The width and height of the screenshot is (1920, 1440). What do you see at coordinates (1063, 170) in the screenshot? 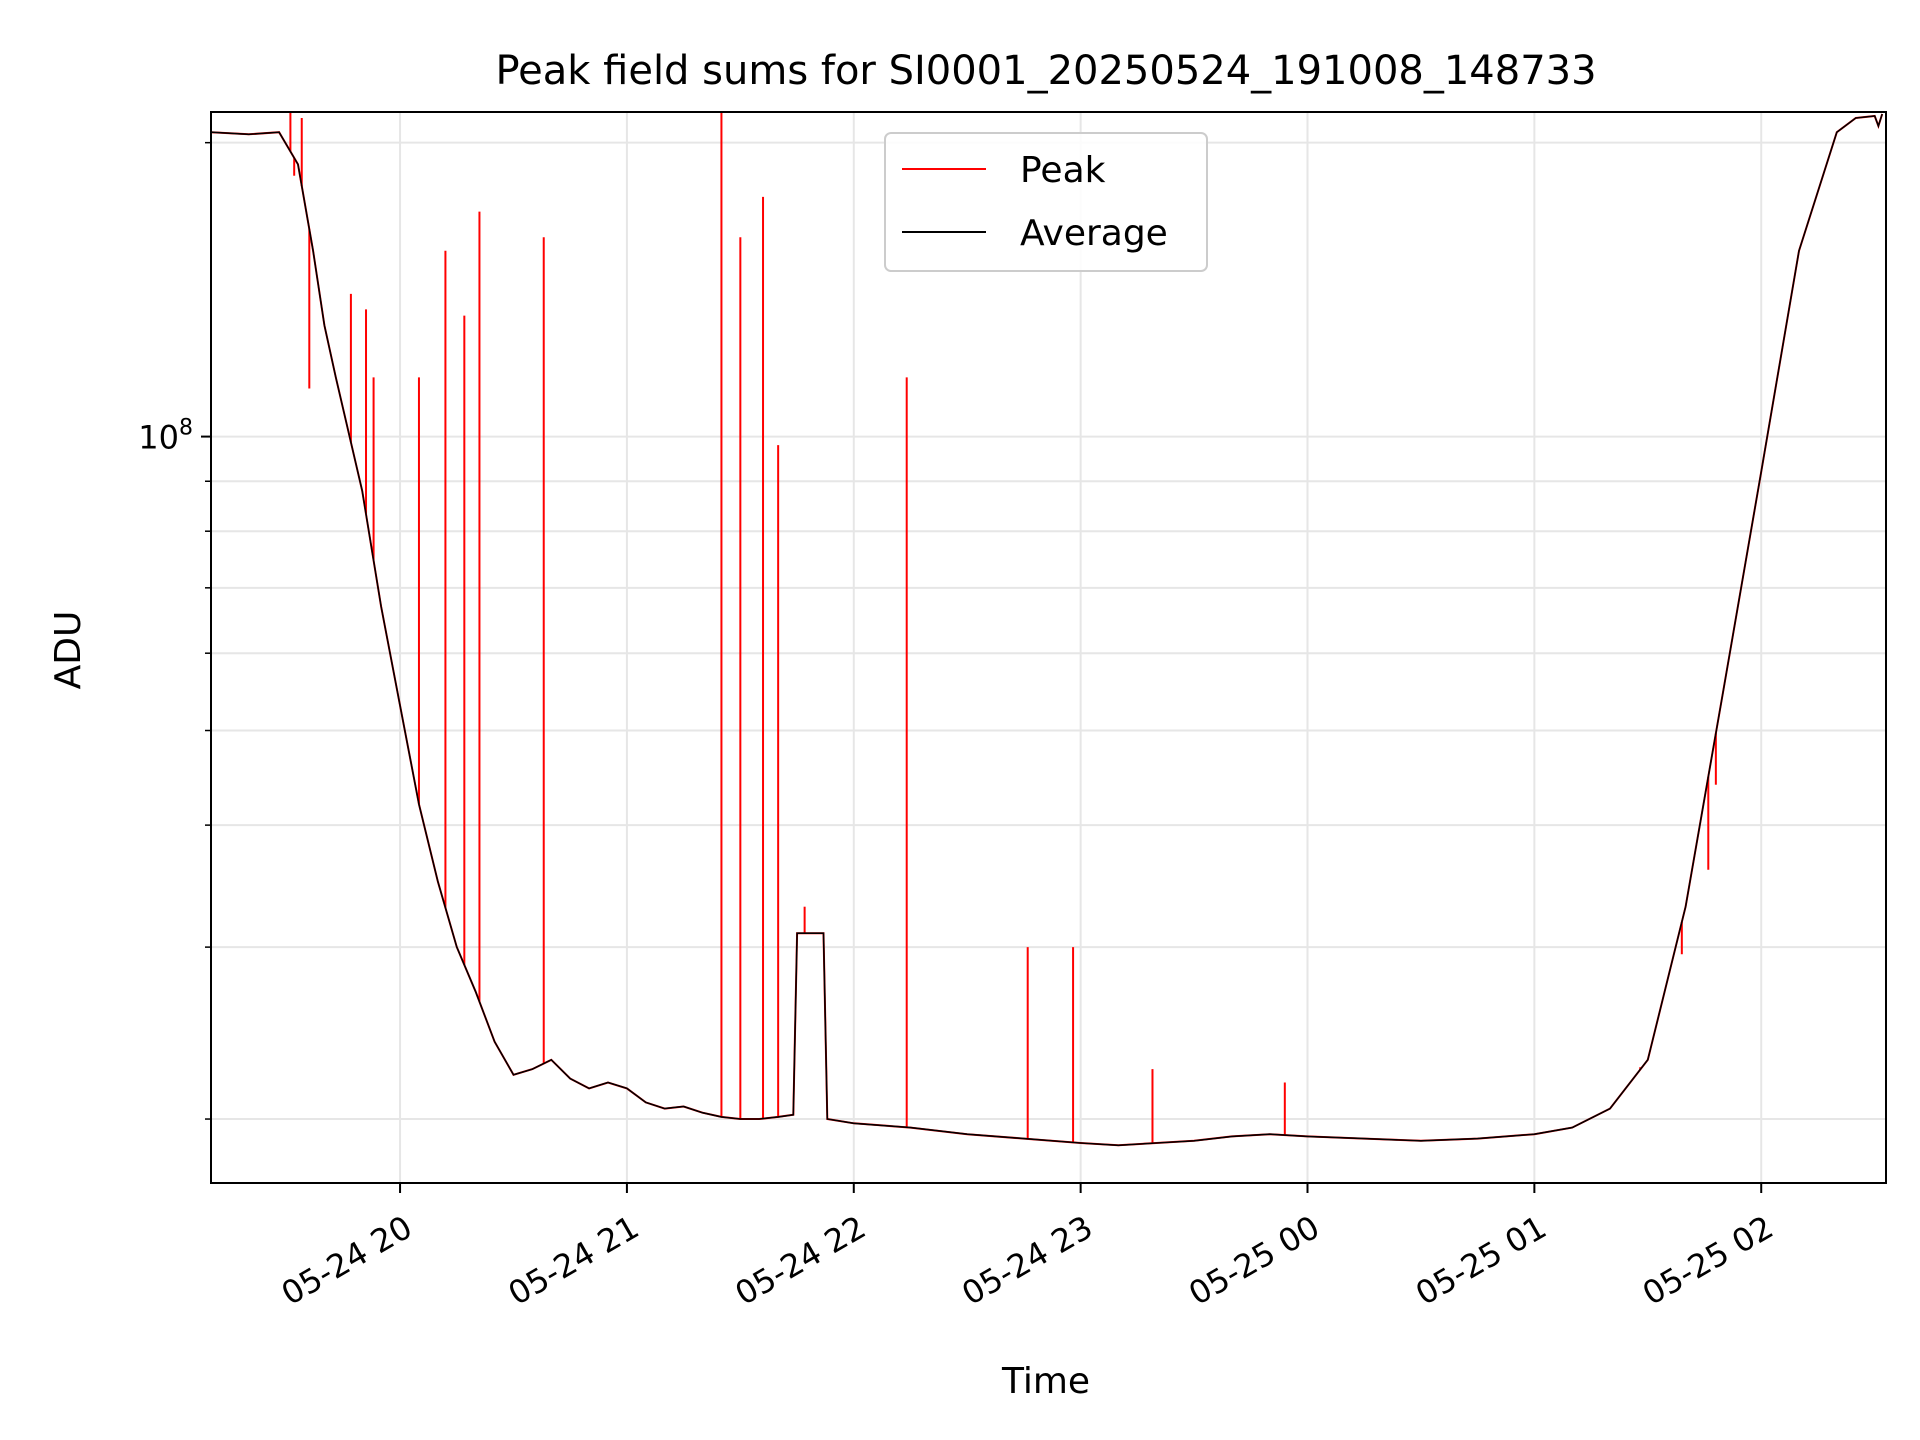
I see `legend-peak-label: Peak` at bounding box center [1063, 170].